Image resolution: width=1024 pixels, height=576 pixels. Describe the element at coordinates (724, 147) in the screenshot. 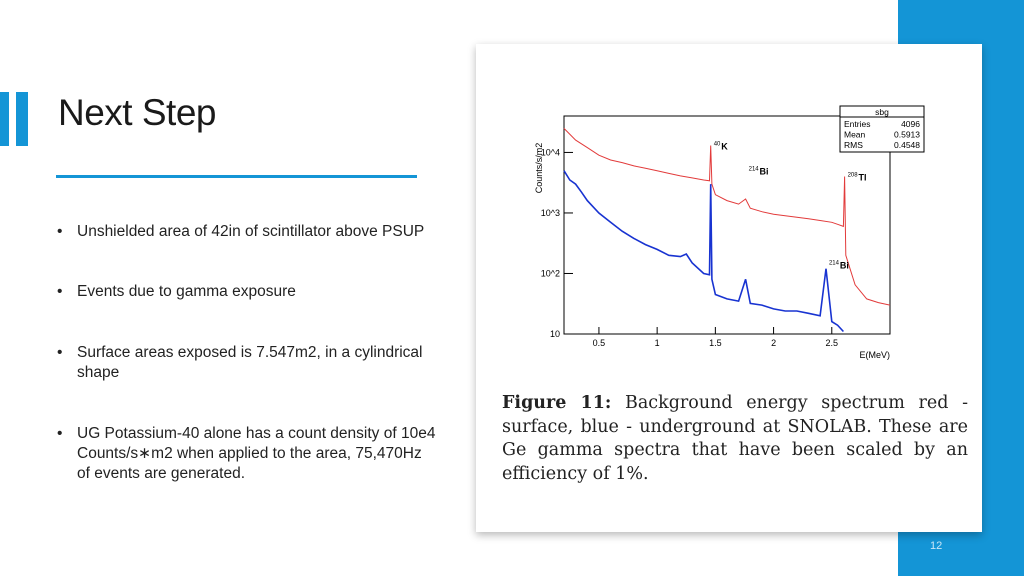

I see `annotation-label: K` at that location.